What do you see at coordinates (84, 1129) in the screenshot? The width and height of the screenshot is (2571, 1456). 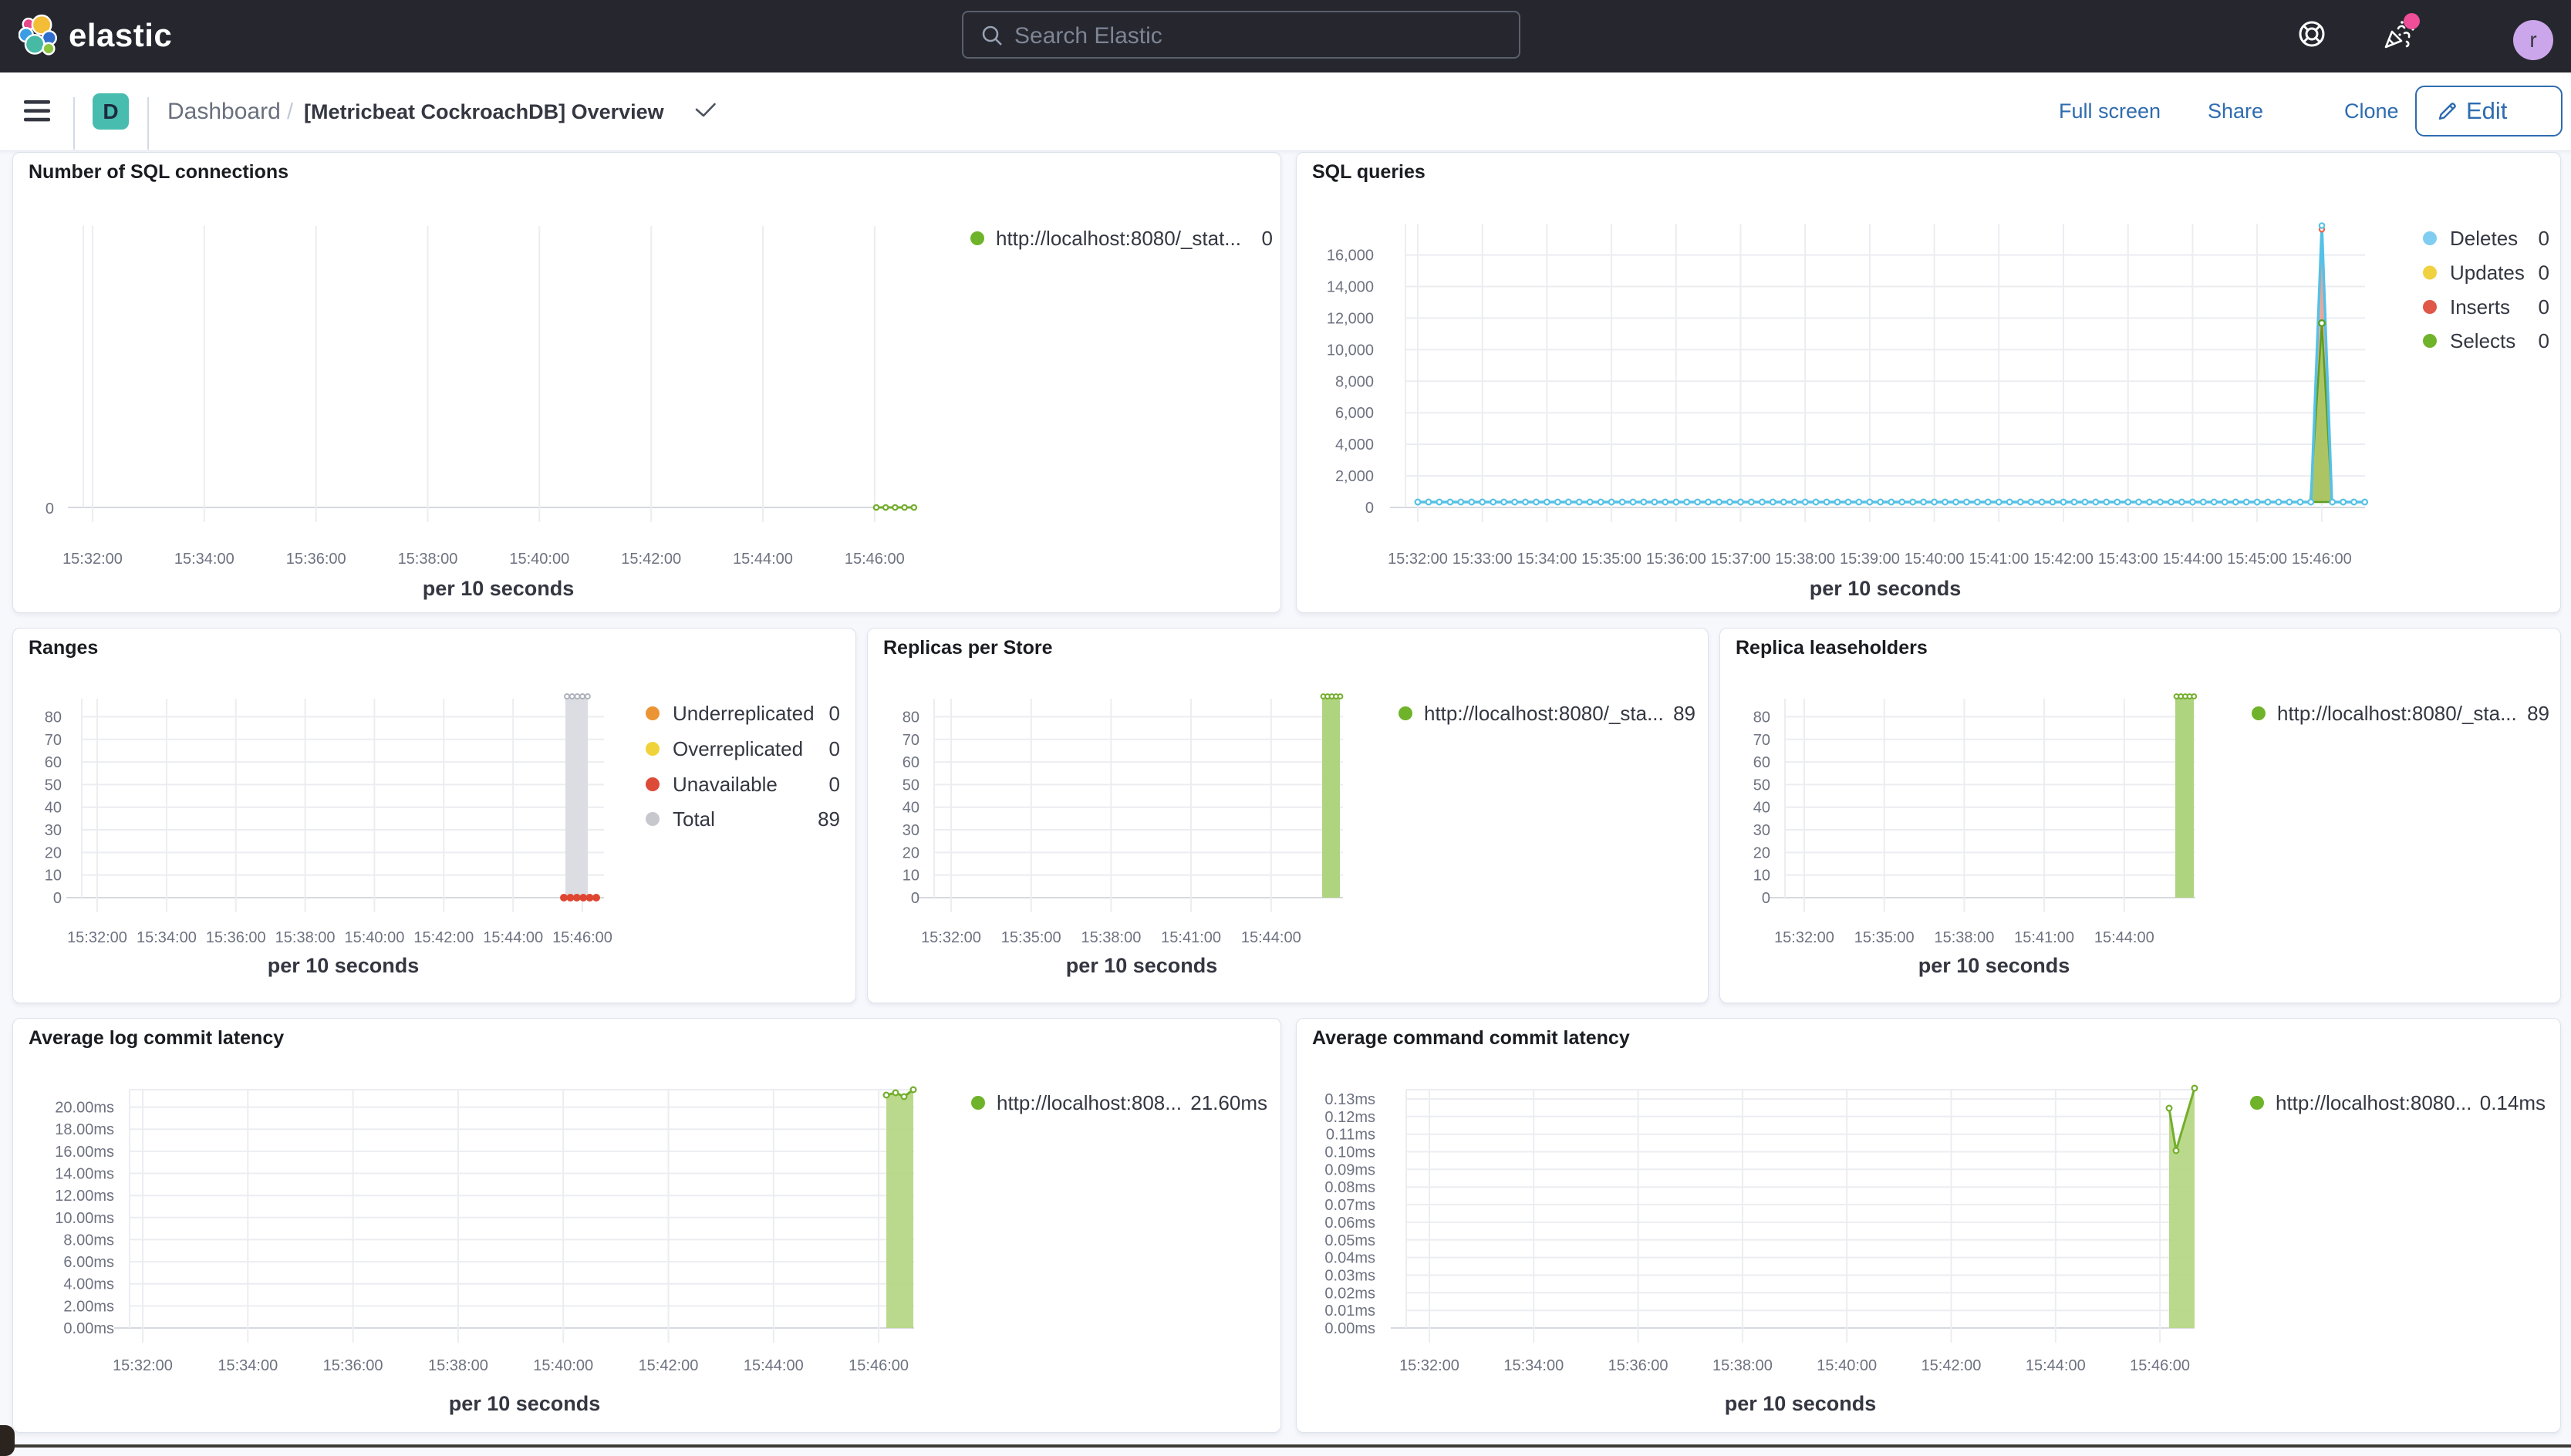 I see `svg-text: 18.00ms` at bounding box center [84, 1129].